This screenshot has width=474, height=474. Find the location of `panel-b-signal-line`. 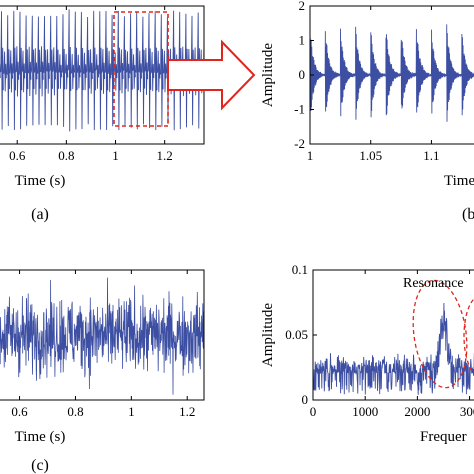

panel-b-signal-line is located at coordinates (392, 73).